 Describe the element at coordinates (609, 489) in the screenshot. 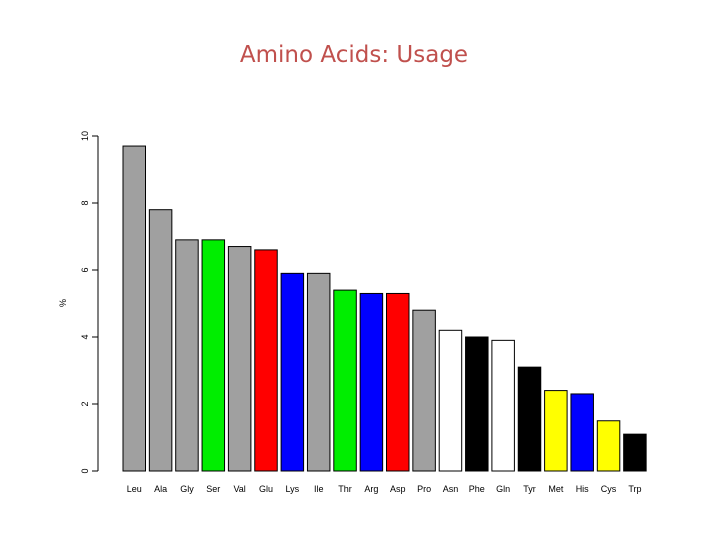

I see `x-tick-label-cys: Cys` at that location.